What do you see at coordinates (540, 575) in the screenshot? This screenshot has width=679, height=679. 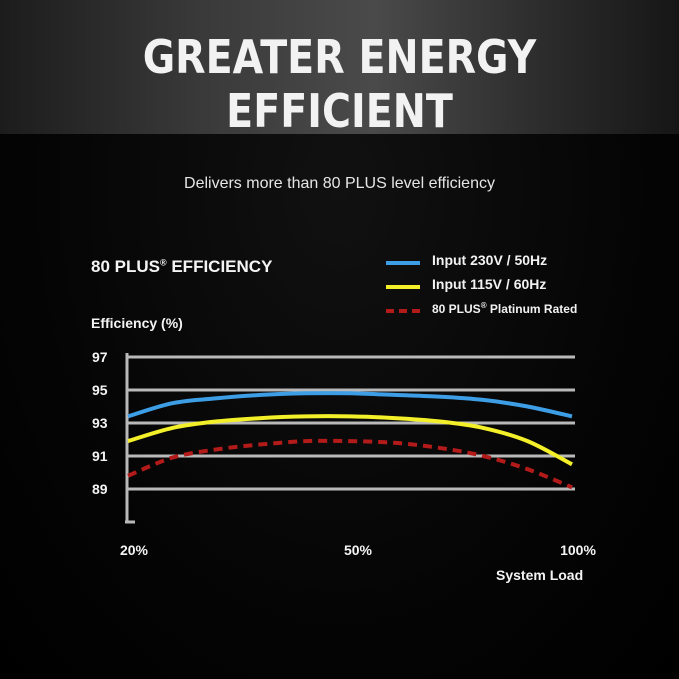 I see `x-axis-label: System Load` at bounding box center [540, 575].